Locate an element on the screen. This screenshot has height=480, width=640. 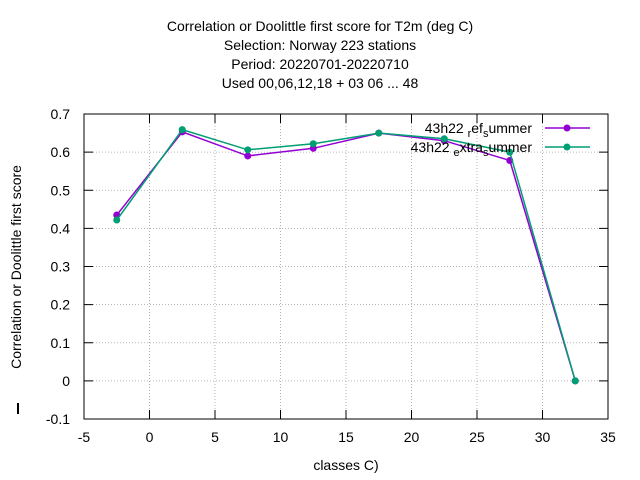
y-tick-label: 0.1 is located at coordinates (61, 343).